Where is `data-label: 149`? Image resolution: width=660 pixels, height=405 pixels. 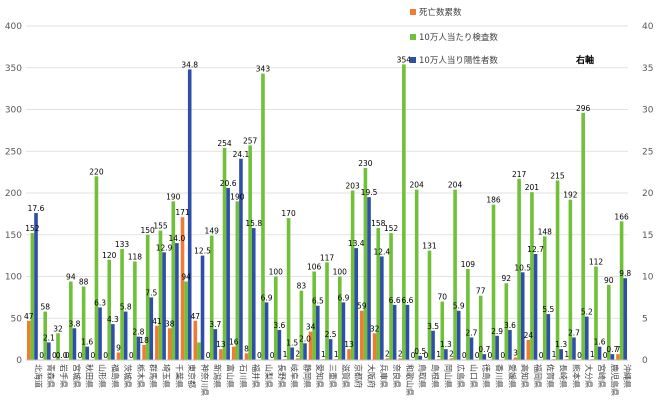
data-label: 149 is located at coordinates (212, 231).